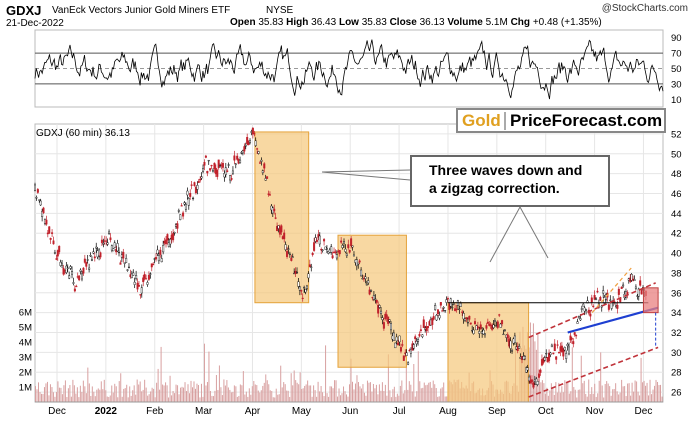  What do you see at coordinates (676, 100) in the screenshot?
I see `rsi-tick-label: 10` at bounding box center [676, 100].